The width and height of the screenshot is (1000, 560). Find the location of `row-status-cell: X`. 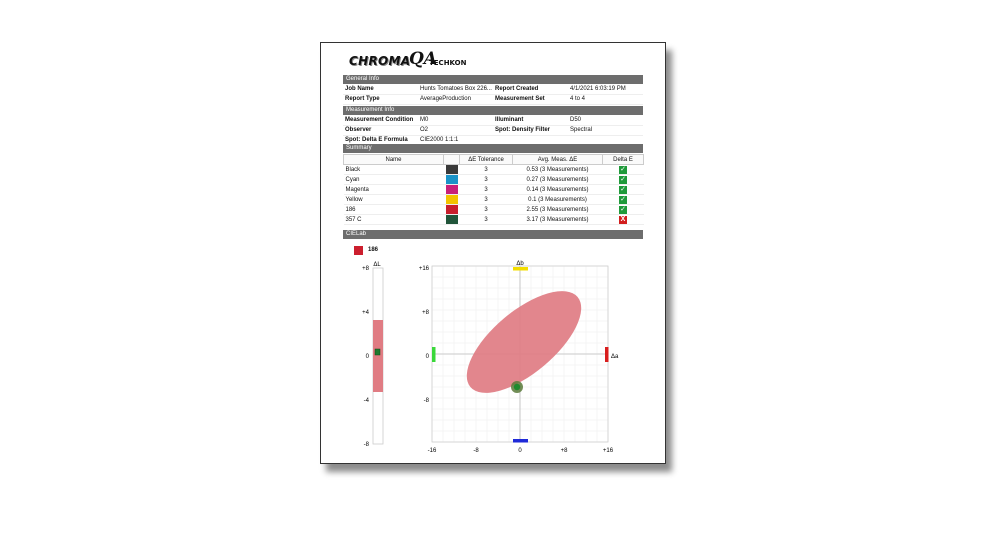

row-status-cell: X is located at coordinates (623, 219).